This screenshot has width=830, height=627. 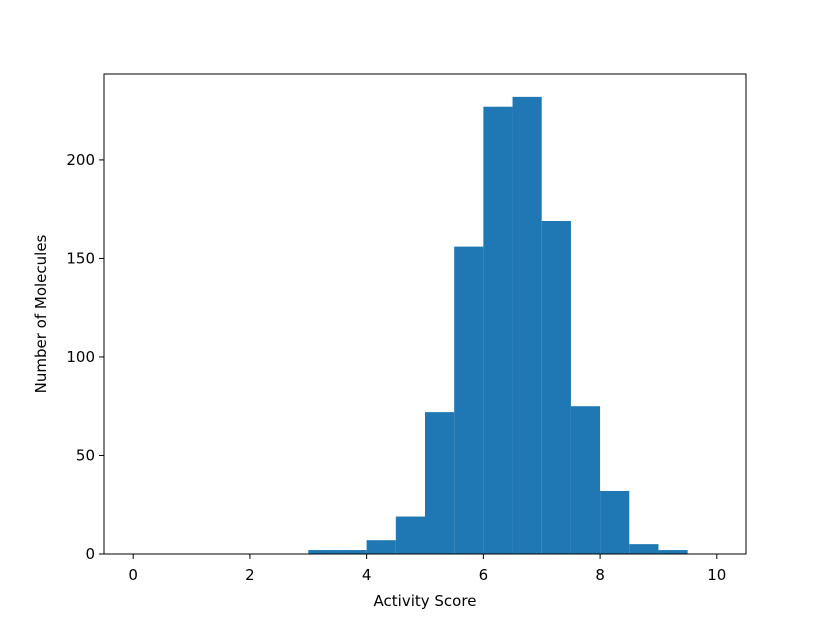 I want to click on y-axis-label: Number of Molecules, so click(x=41, y=313).